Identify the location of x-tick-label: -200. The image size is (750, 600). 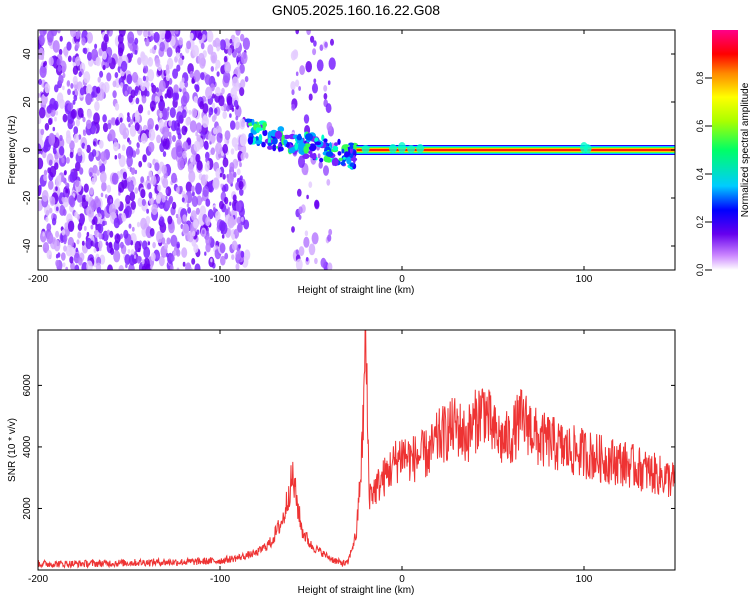
(38, 579).